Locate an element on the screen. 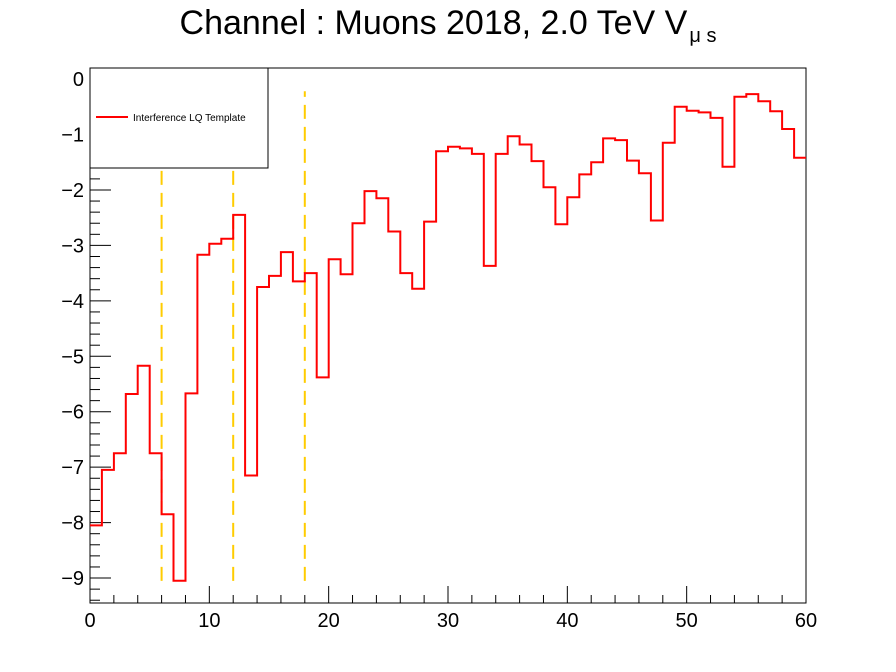  x-tick-label: 50 is located at coordinates (687, 621).